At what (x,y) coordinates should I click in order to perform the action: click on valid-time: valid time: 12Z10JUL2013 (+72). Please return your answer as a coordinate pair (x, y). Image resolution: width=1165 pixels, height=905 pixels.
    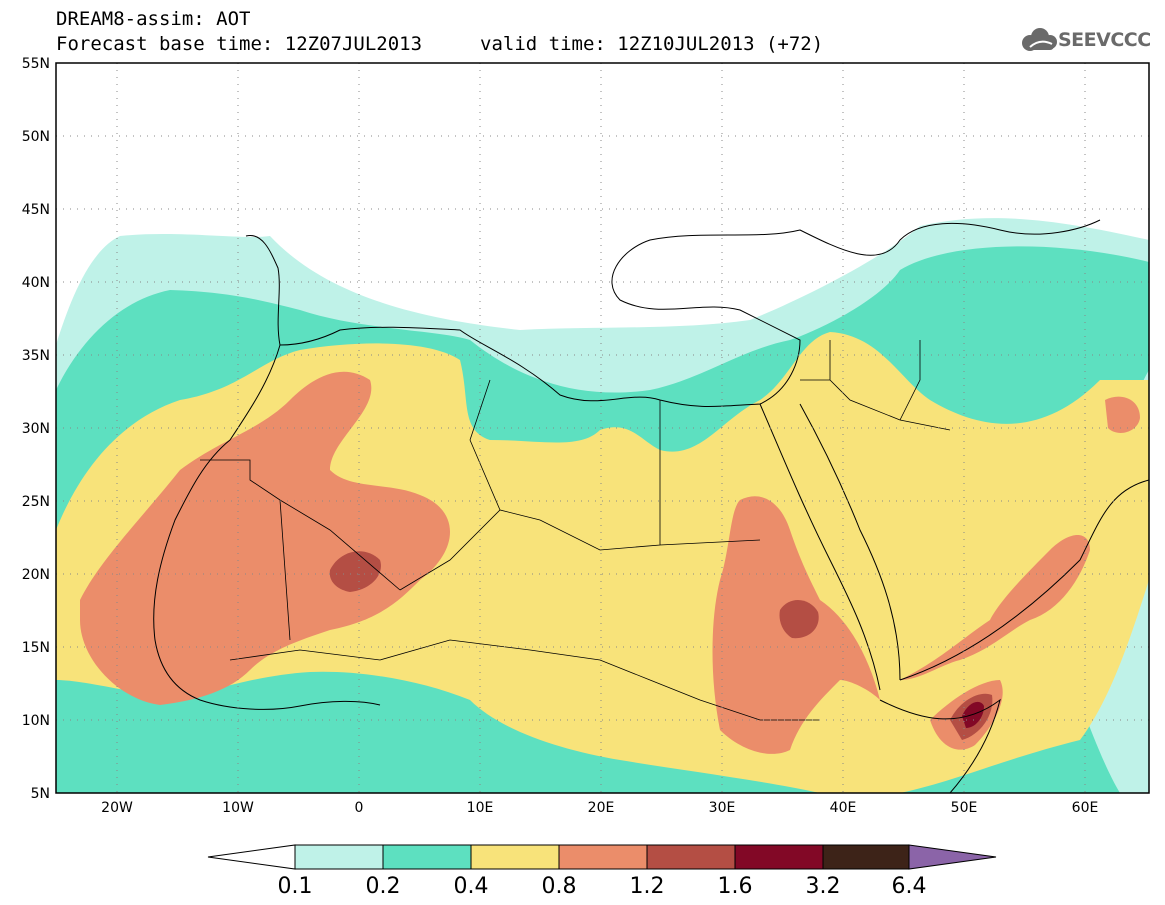
    Looking at the image, I should click on (652, 44).